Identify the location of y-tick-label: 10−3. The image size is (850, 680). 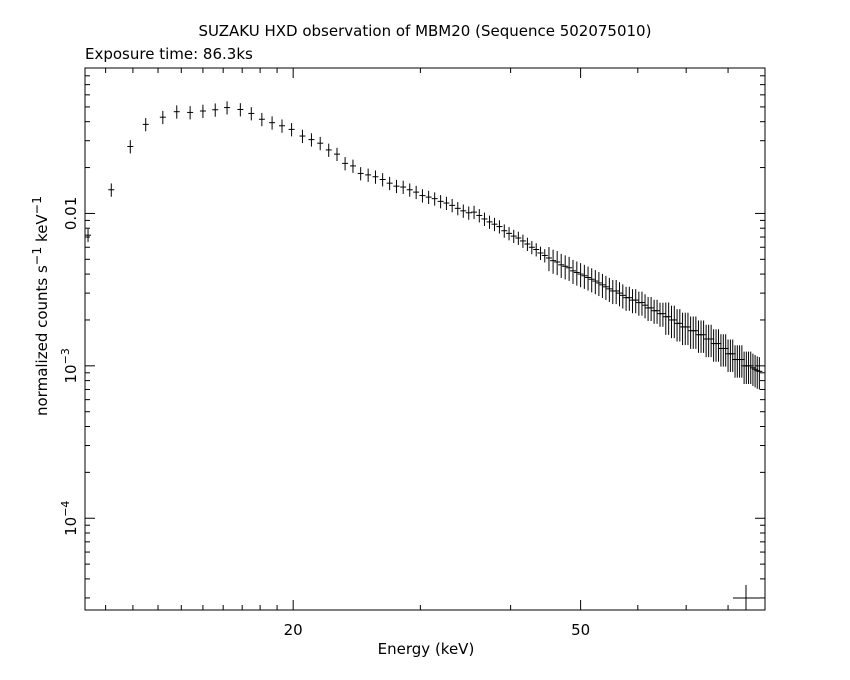
(69, 365).